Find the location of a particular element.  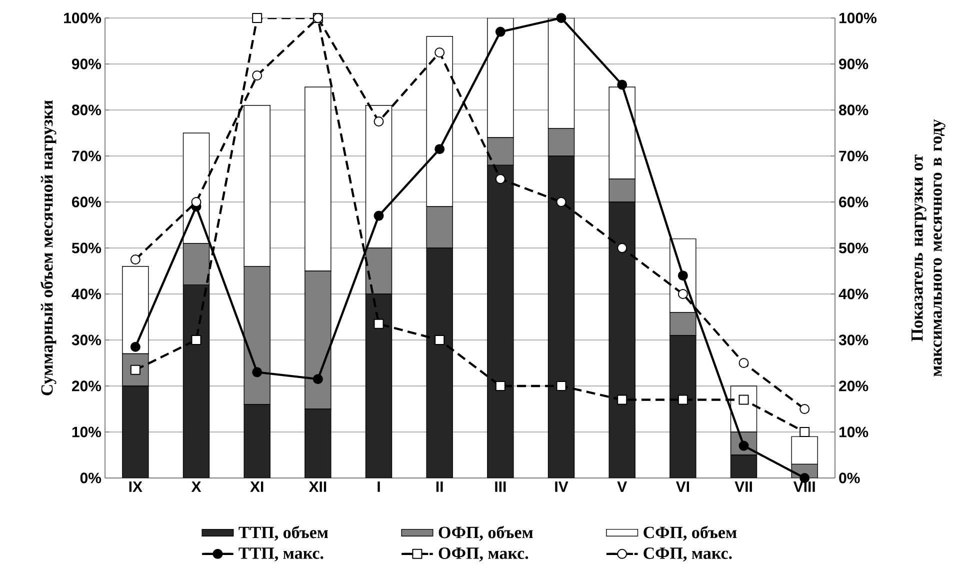

x-tick-label: II is located at coordinates (439, 487).